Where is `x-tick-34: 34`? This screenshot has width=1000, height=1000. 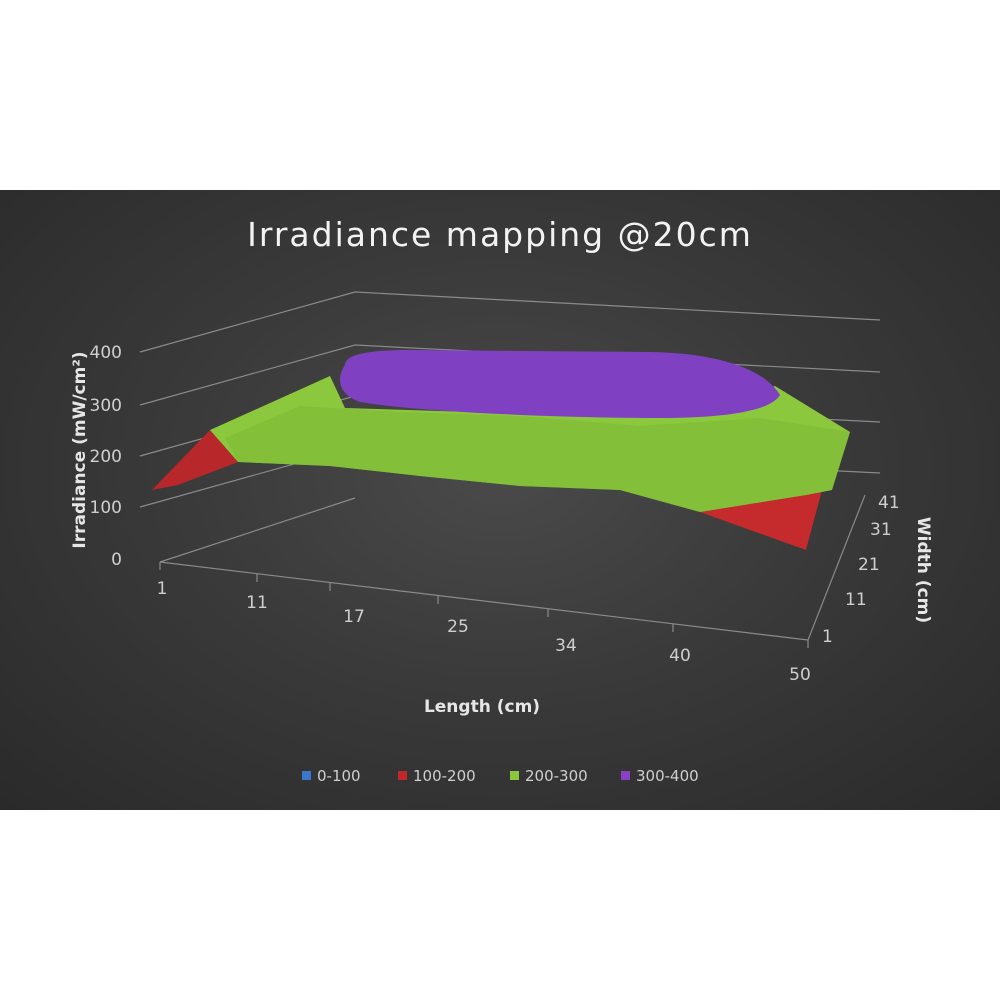
x-tick-34: 34 is located at coordinates (566, 646).